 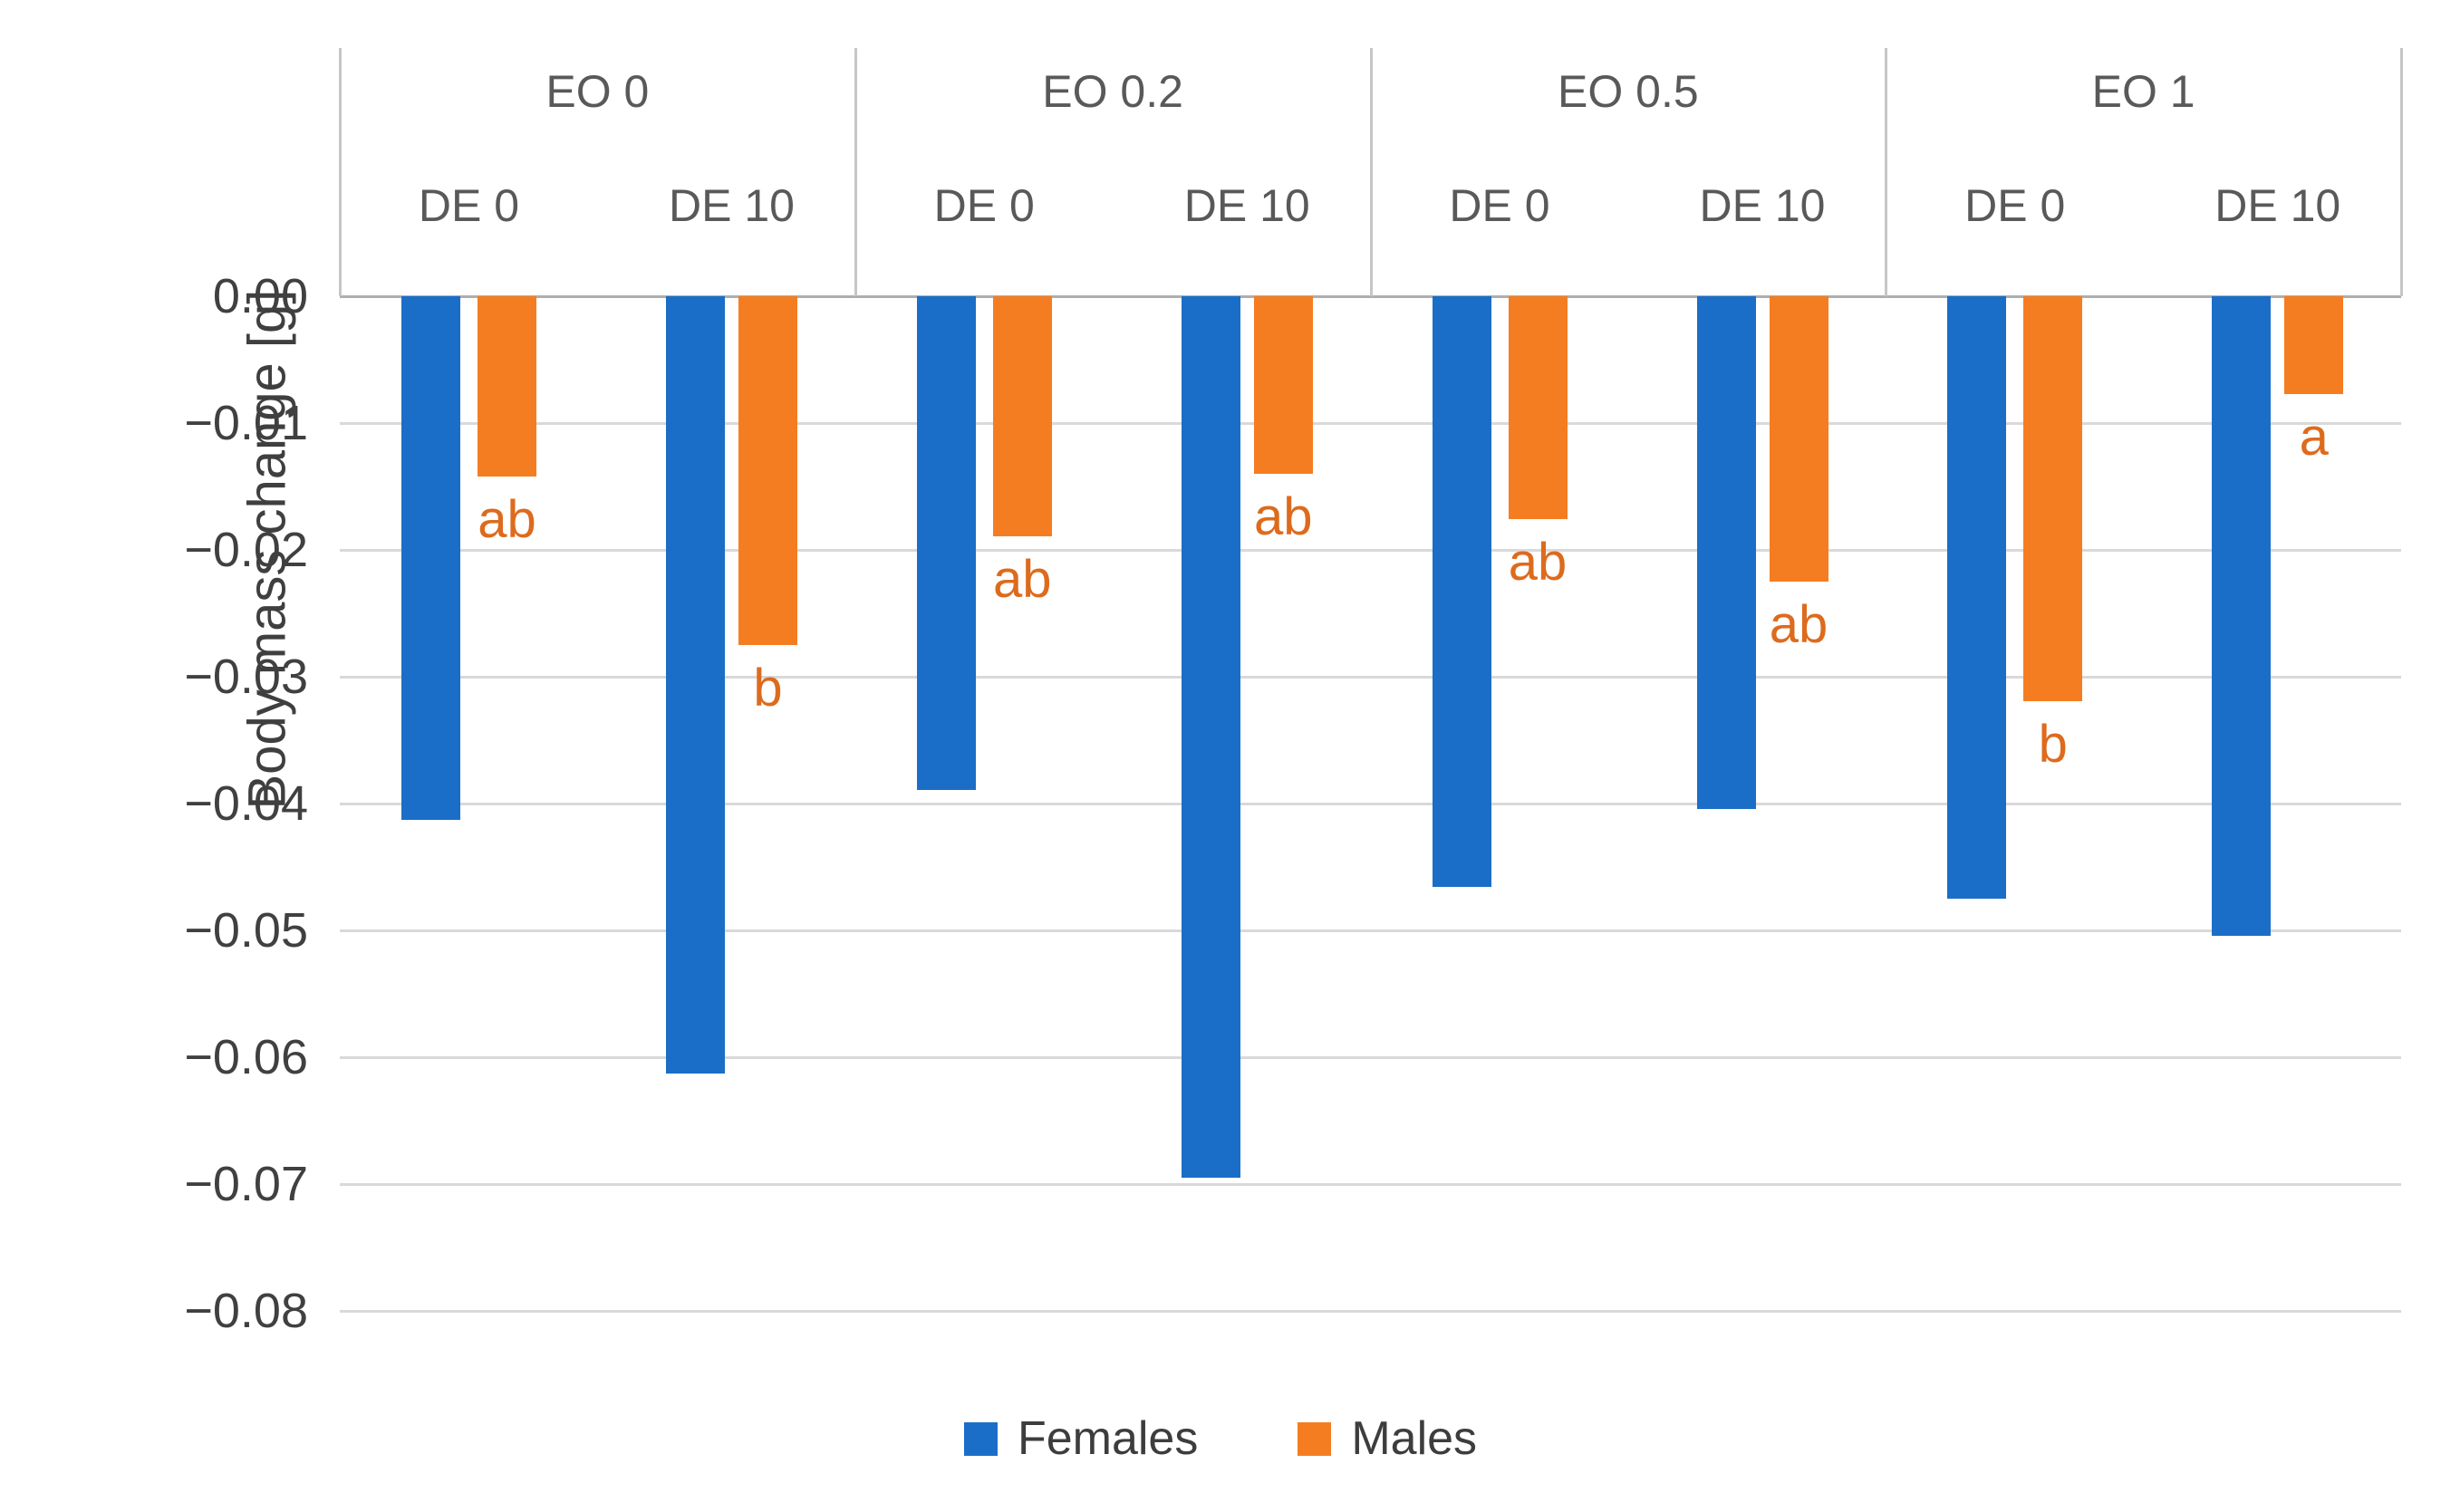 What do you see at coordinates (2242, 616) in the screenshot?
I see `bar-females-g4-s2` at bounding box center [2242, 616].